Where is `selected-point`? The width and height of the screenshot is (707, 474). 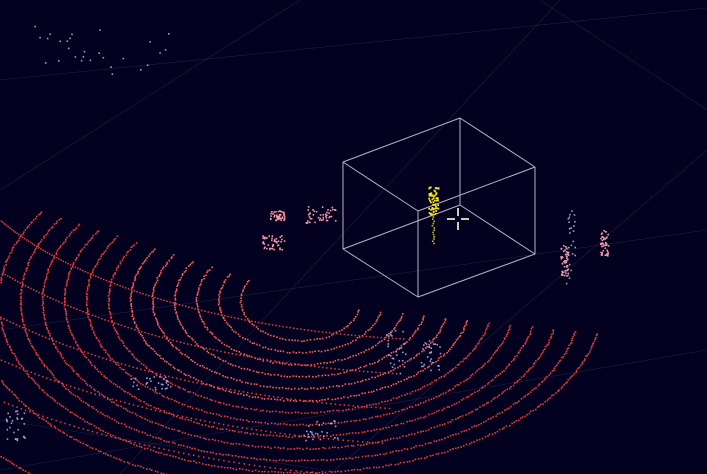 selected-point is located at coordinates (434, 190).